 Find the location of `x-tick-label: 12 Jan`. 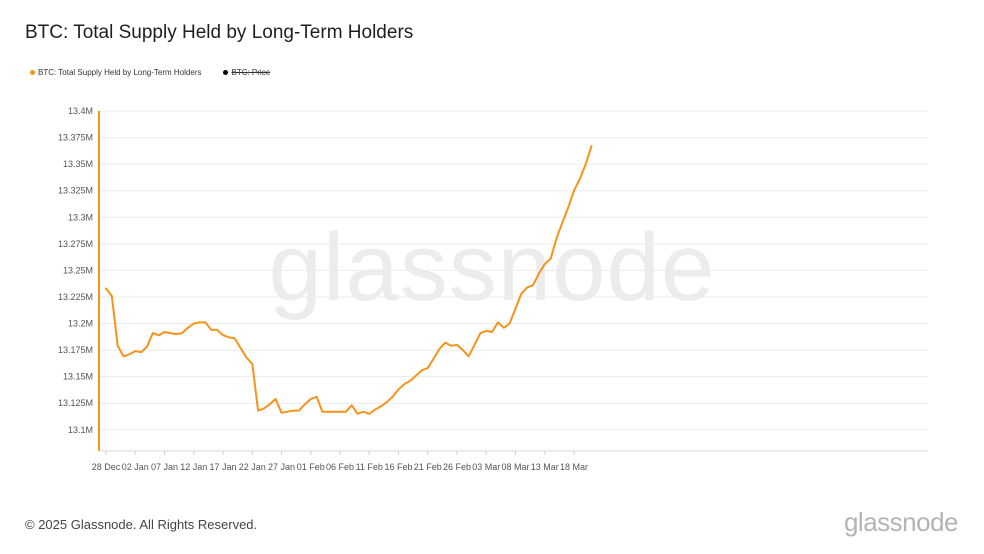

x-tick-label: 12 Jan is located at coordinates (193, 467).